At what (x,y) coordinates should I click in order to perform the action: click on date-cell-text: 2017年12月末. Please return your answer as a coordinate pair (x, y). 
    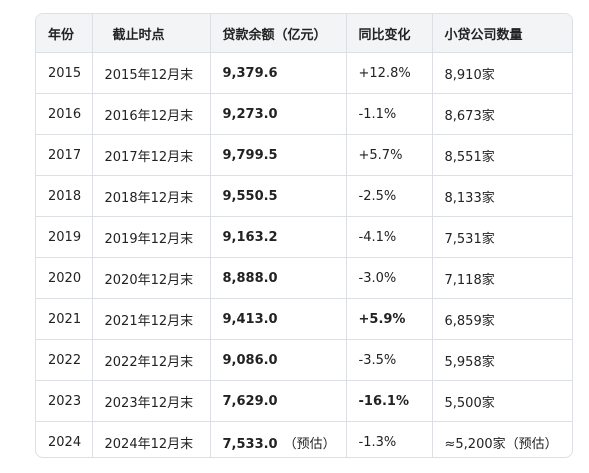
    Looking at the image, I should click on (149, 157).